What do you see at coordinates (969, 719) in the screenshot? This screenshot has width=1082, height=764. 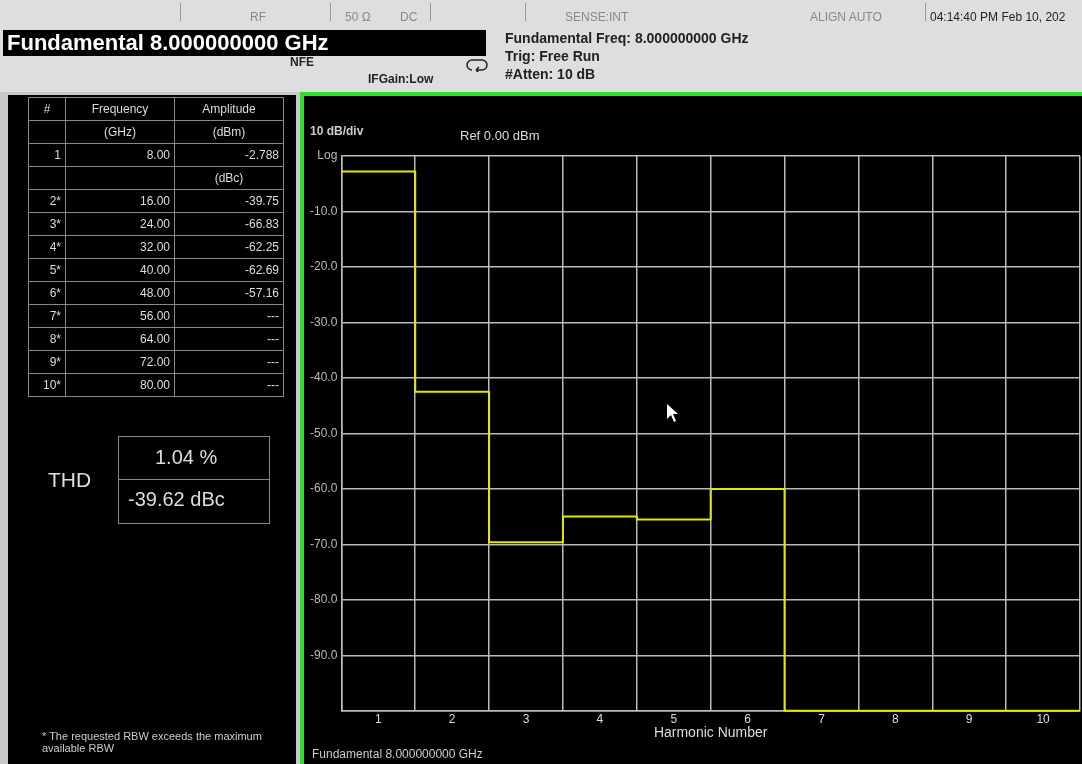 I see `x-tick-label: 9` at bounding box center [969, 719].